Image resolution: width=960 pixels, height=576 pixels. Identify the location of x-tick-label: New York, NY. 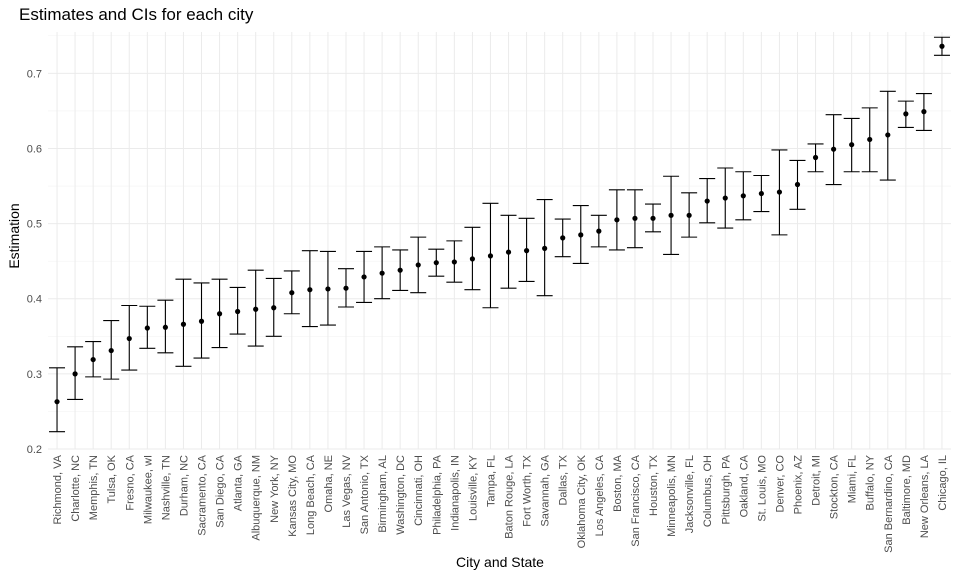
(275, 488).